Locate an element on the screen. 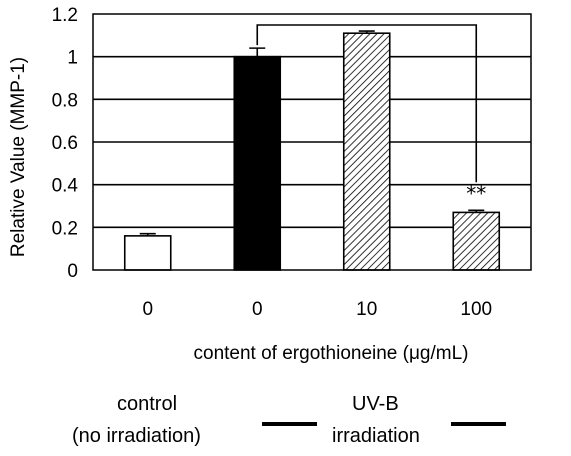 The width and height of the screenshot is (571, 456). control-group-label: control is located at coordinates (147, 404).